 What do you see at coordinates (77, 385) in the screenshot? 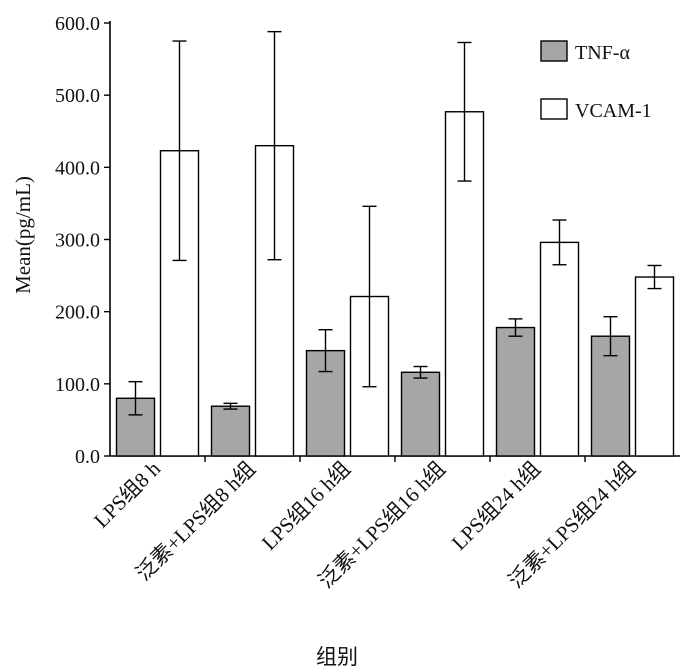
I see `y-tick-label: 100.0` at bounding box center [77, 385].